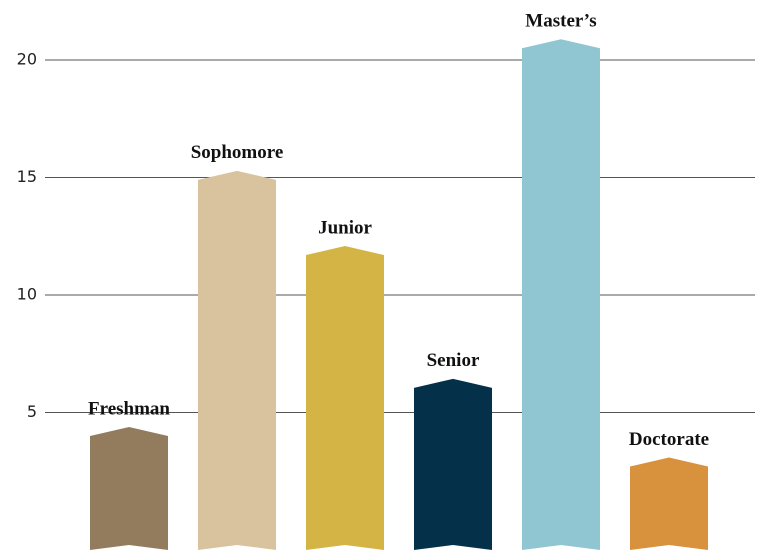  What do you see at coordinates (453, 360) in the screenshot?
I see `bar-label: Senior` at bounding box center [453, 360].